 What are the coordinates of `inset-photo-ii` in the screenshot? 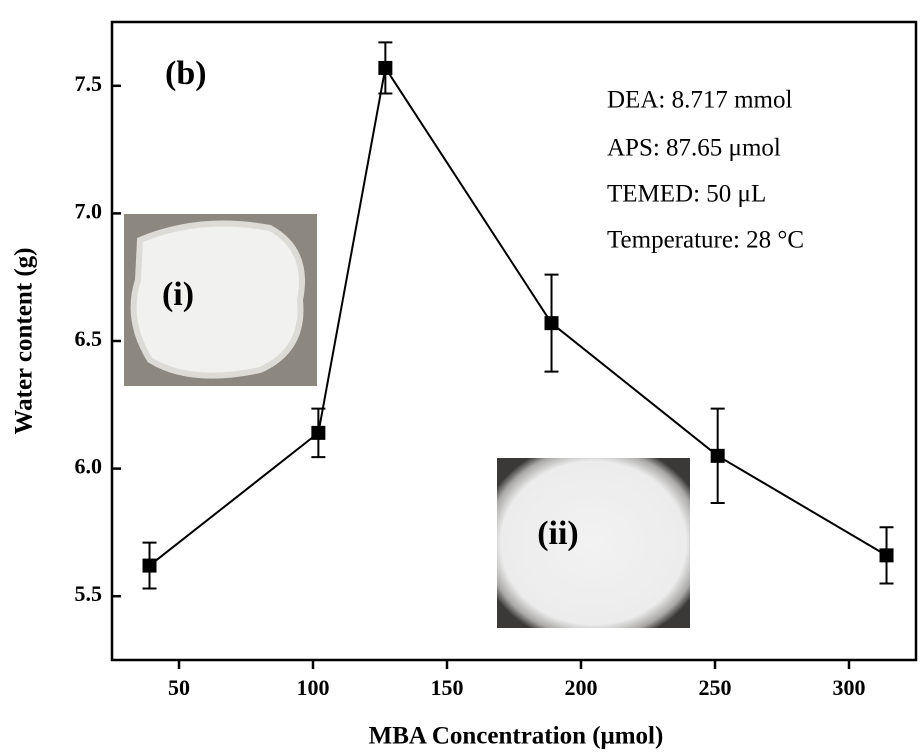 It's located at (593, 543).